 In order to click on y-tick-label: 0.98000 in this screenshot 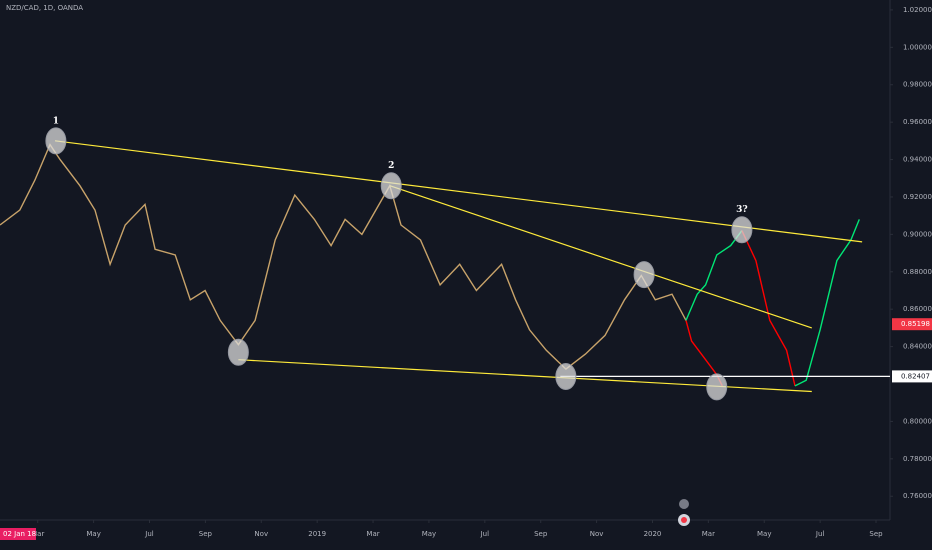, I will do `click(917, 85)`.